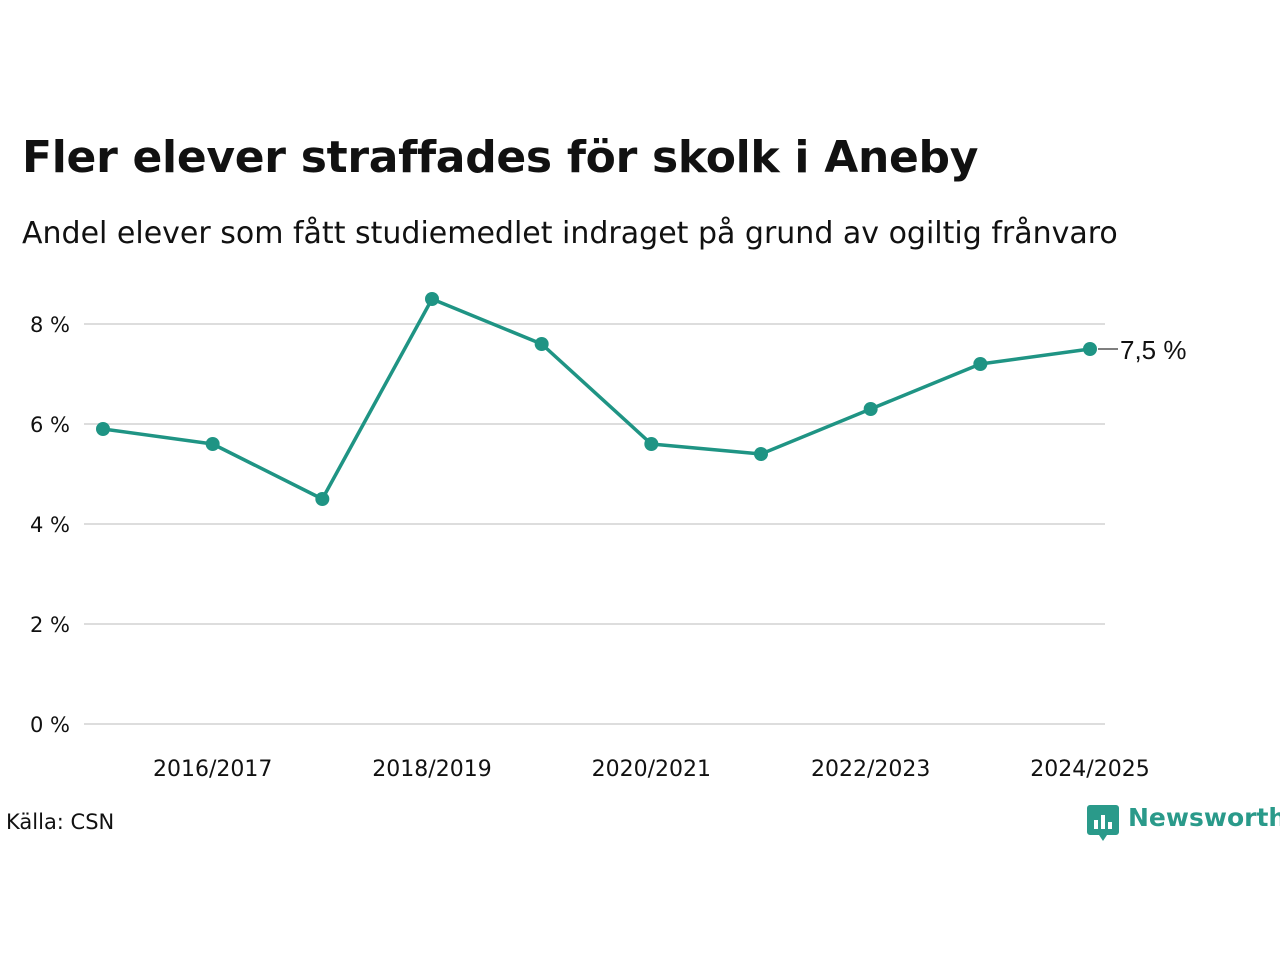 The image size is (1280, 960). What do you see at coordinates (50, 325) in the screenshot?
I see `y-tick-label: 8 %` at bounding box center [50, 325].